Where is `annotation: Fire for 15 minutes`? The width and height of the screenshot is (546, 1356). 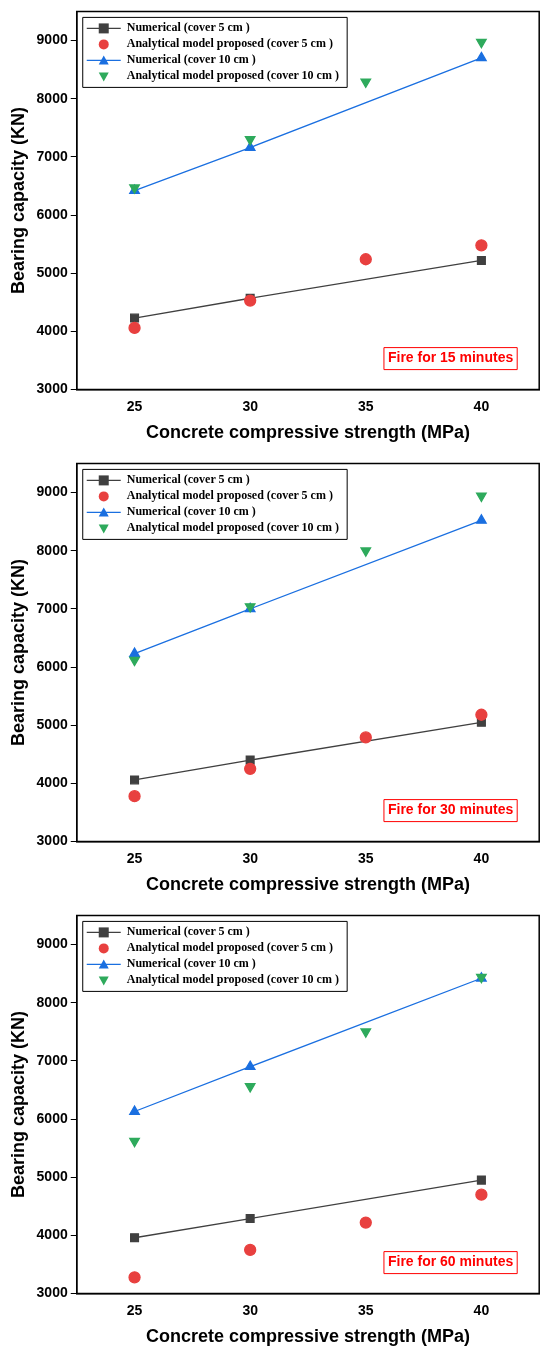
annotation: Fire for 15 minutes is located at coordinates (450, 357).